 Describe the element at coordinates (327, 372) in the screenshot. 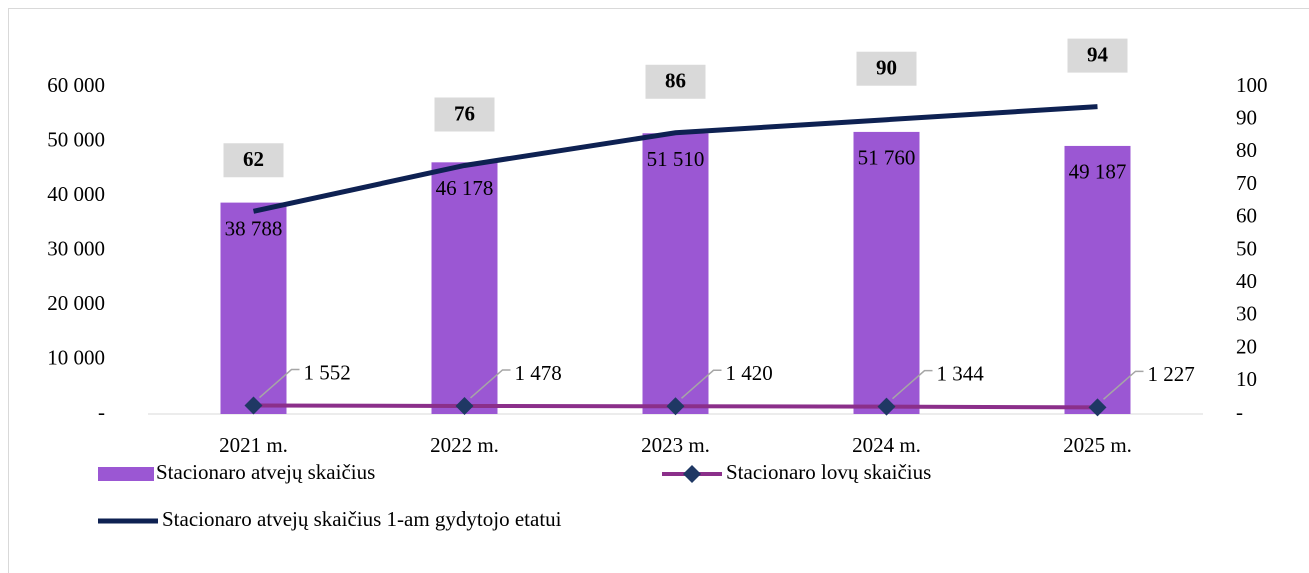

I see `line-value-label: 1 552` at that location.